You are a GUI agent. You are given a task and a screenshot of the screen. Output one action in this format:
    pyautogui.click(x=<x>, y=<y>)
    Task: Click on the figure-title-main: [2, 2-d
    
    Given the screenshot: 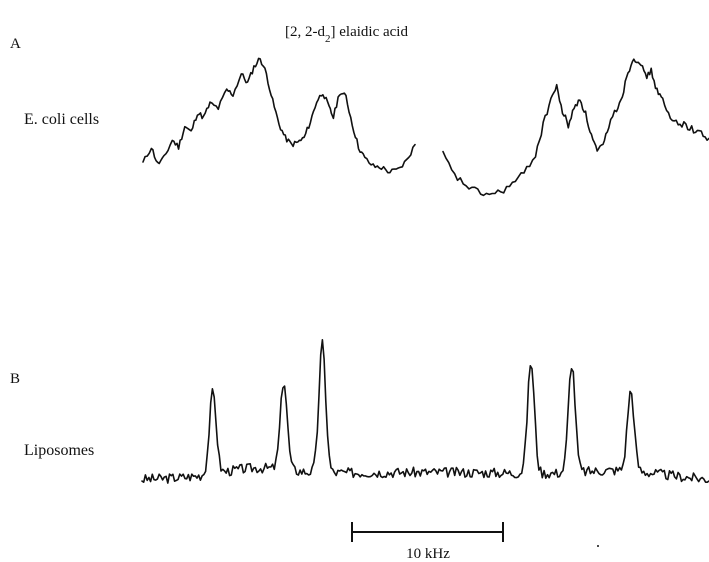 What is the action you would take?
    pyautogui.click(x=305, y=32)
    